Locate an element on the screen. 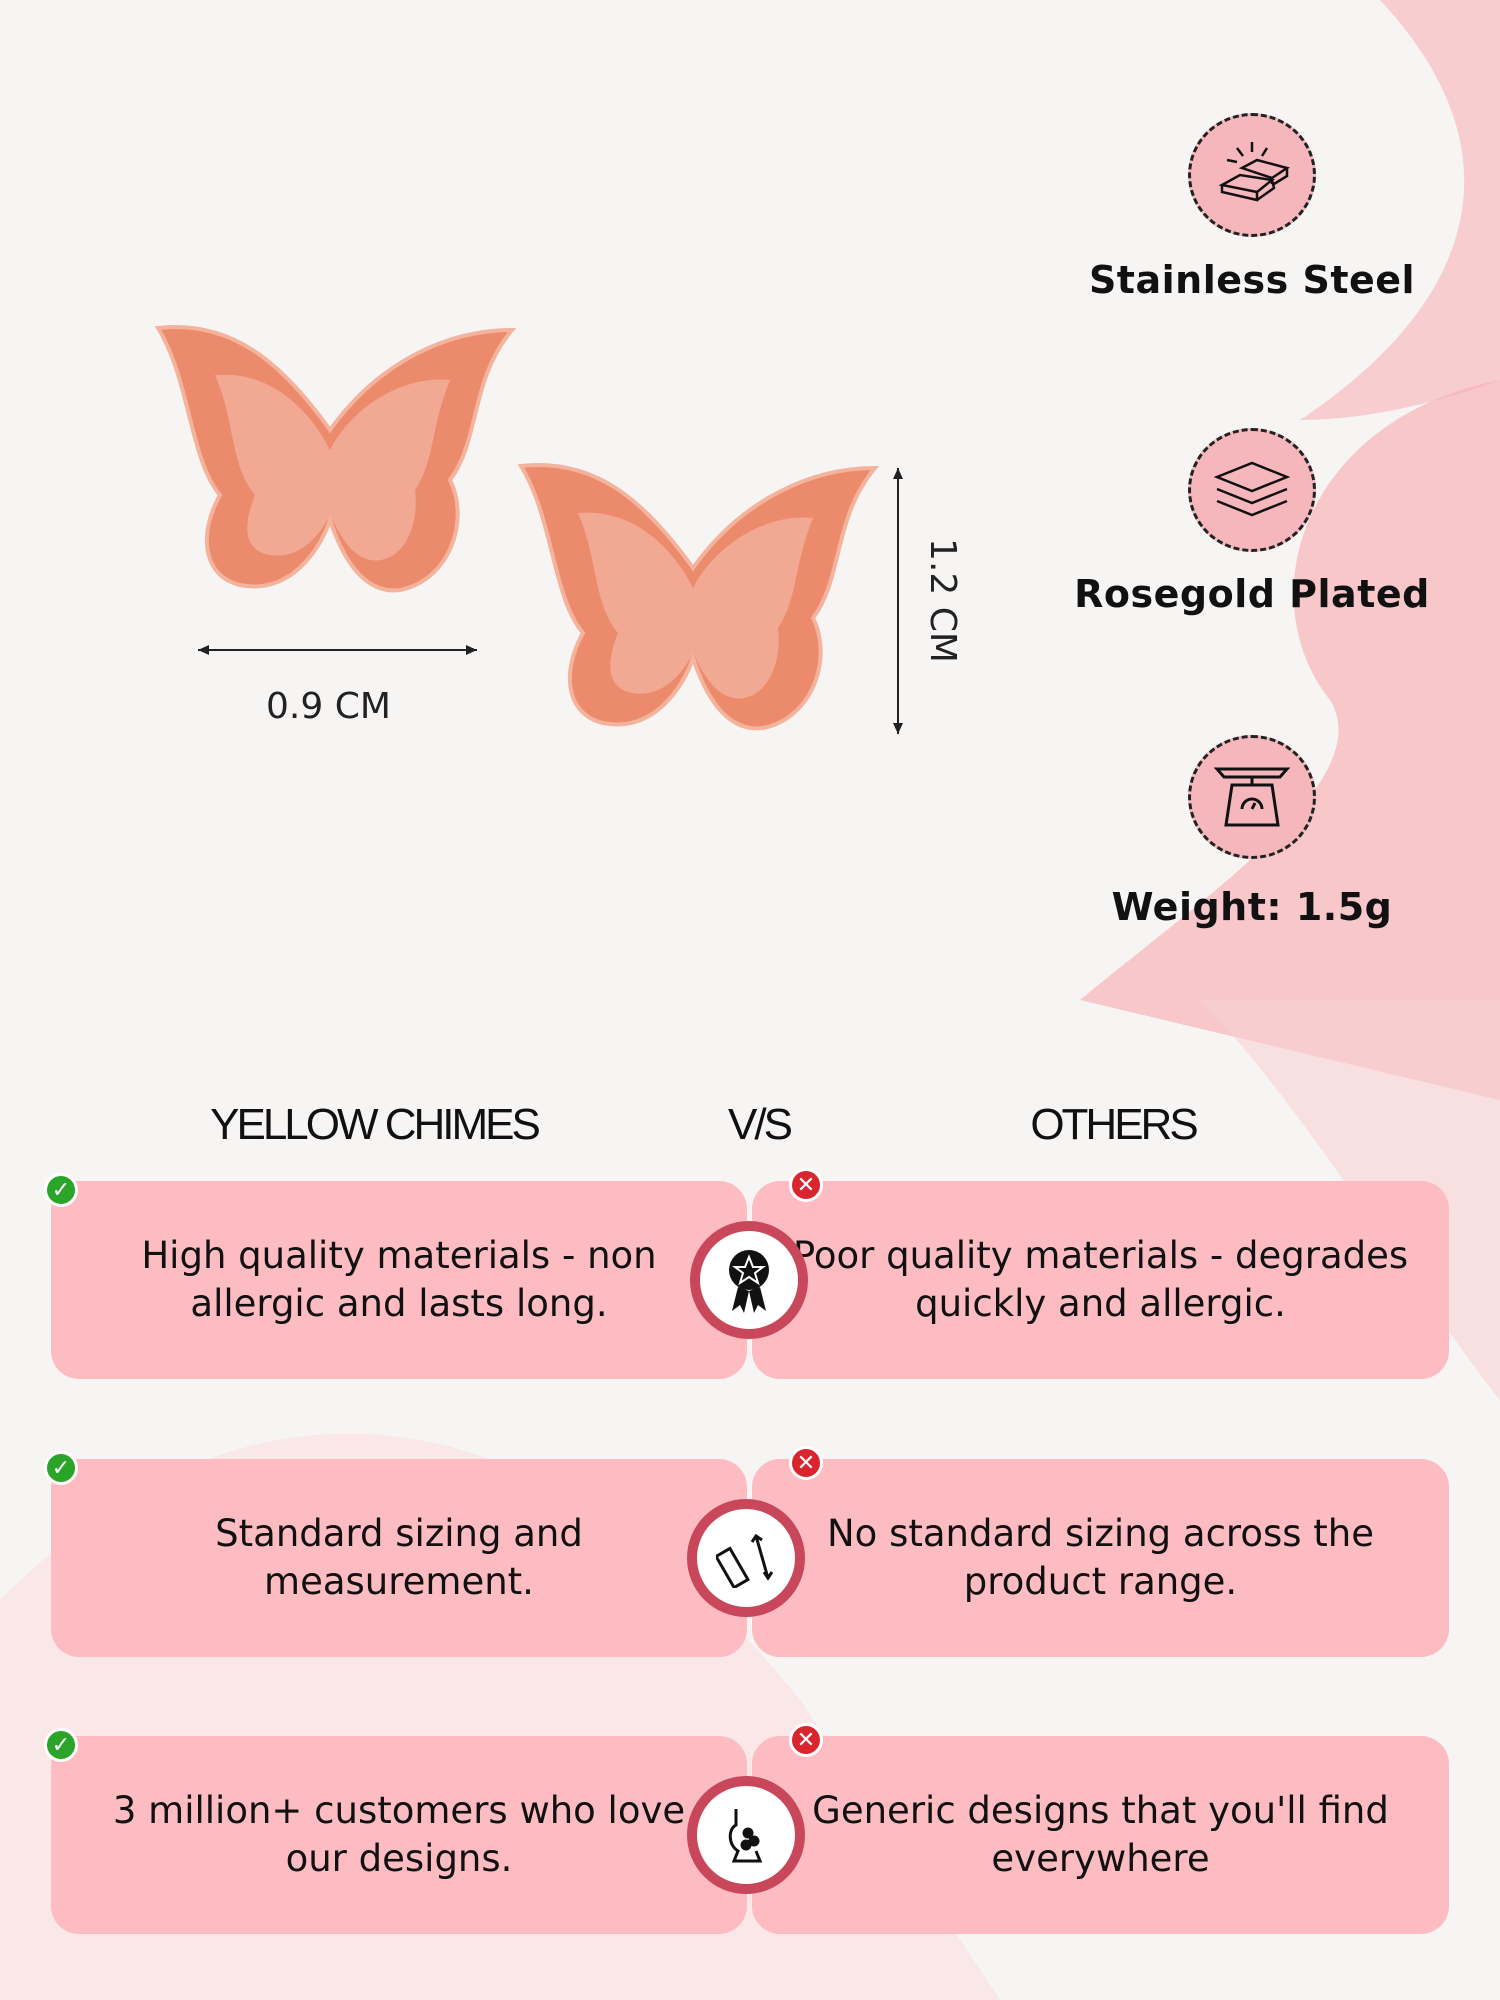 This screenshot has width=1500, height=2000. scale-icon is located at coordinates (1252, 797).